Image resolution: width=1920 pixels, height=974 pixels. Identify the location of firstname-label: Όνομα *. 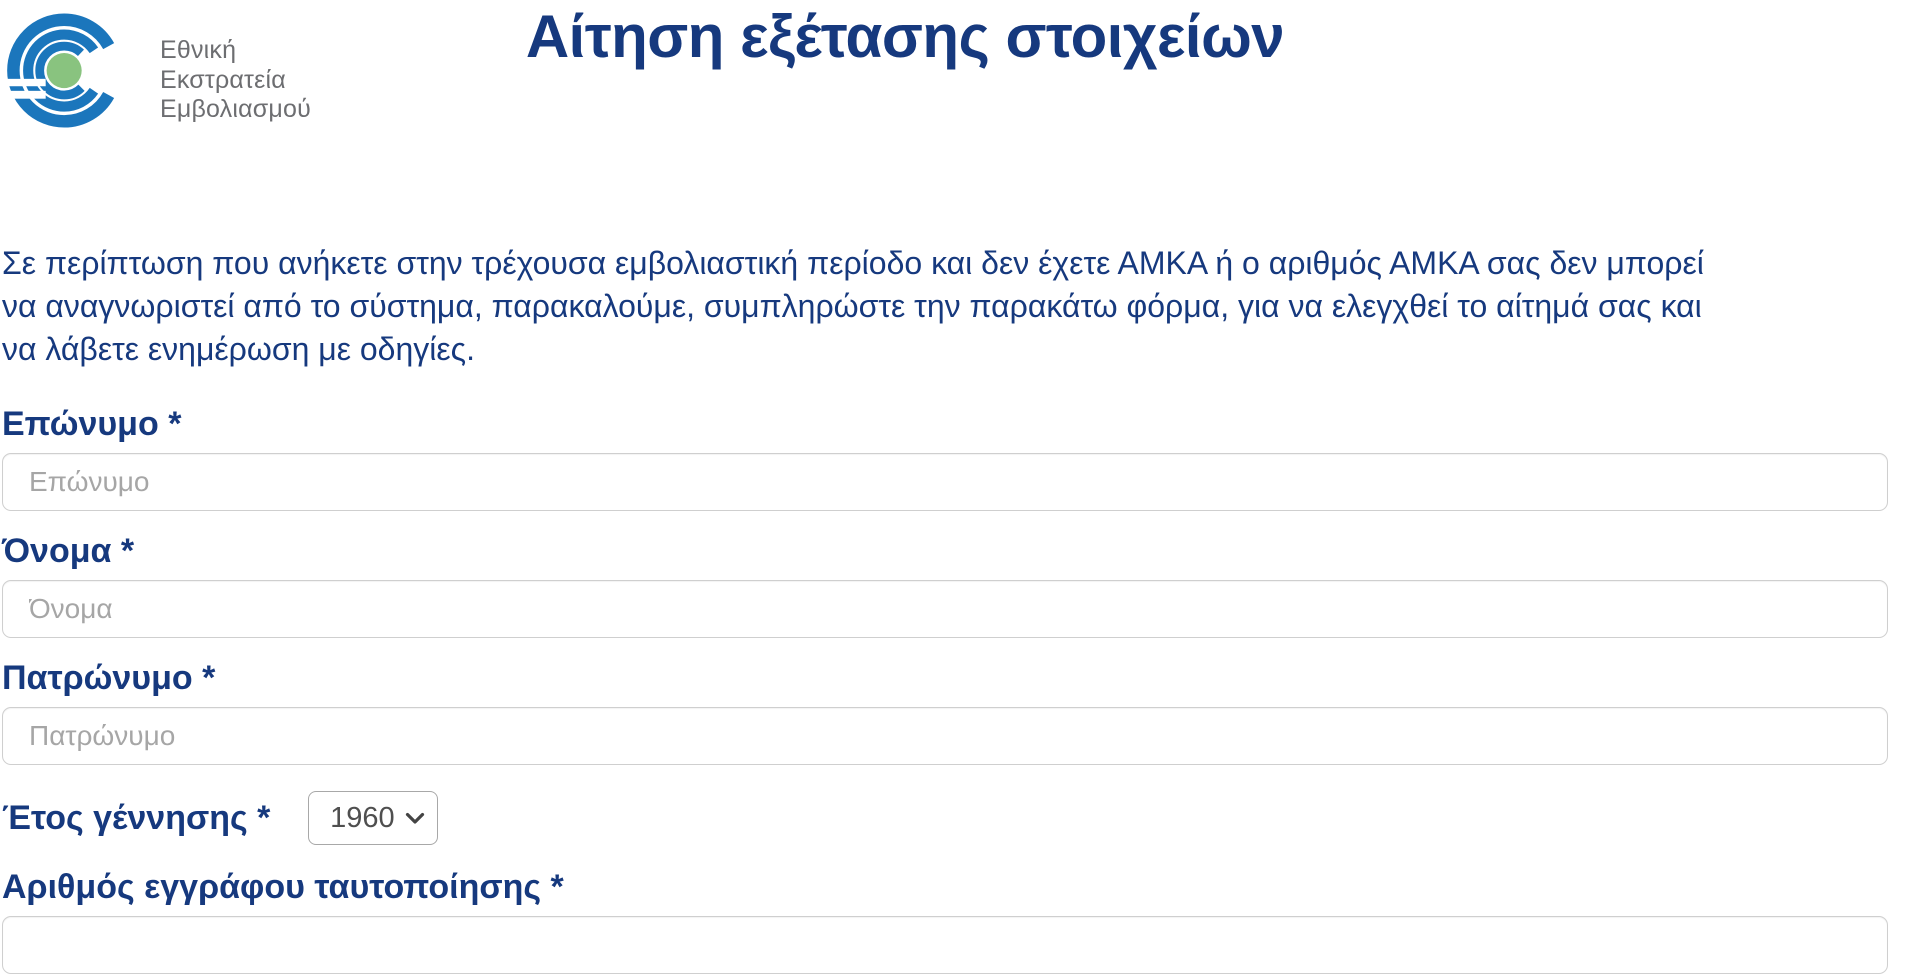
(68, 551).